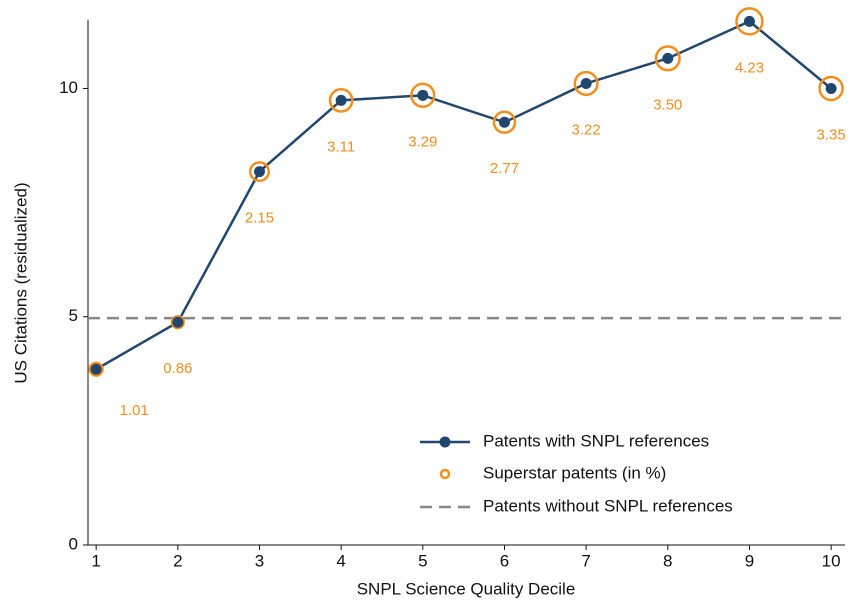  What do you see at coordinates (177, 368) in the screenshot?
I see `value-label: 0.86` at bounding box center [177, 368].